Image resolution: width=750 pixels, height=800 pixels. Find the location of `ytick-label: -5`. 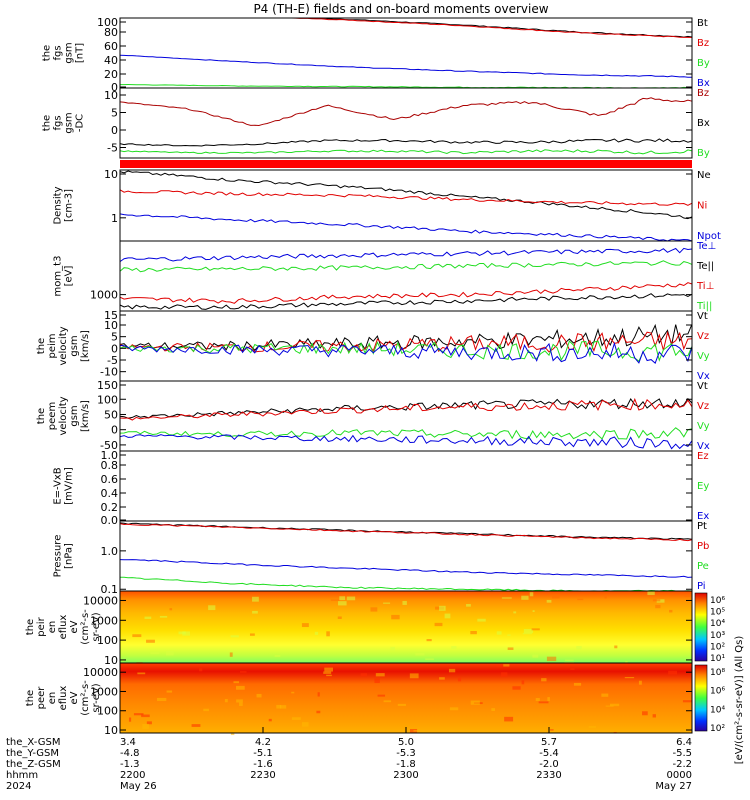

ytick-label: -5 is located at coordinates (112, 148).